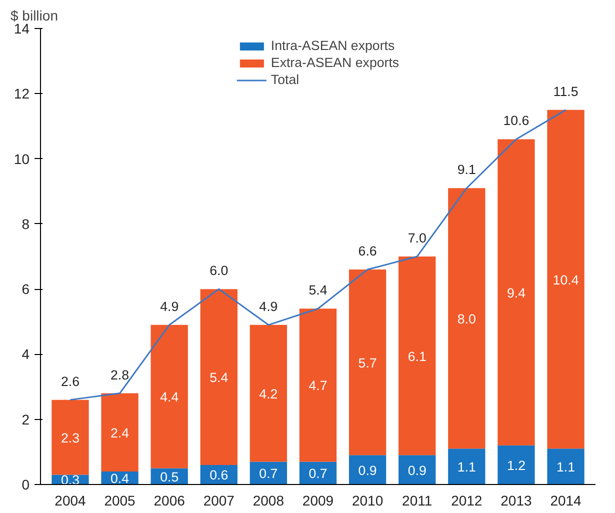 This screenshot has height=513, width=615. I want to click on y-tick-label: 6, so click(26, 289).